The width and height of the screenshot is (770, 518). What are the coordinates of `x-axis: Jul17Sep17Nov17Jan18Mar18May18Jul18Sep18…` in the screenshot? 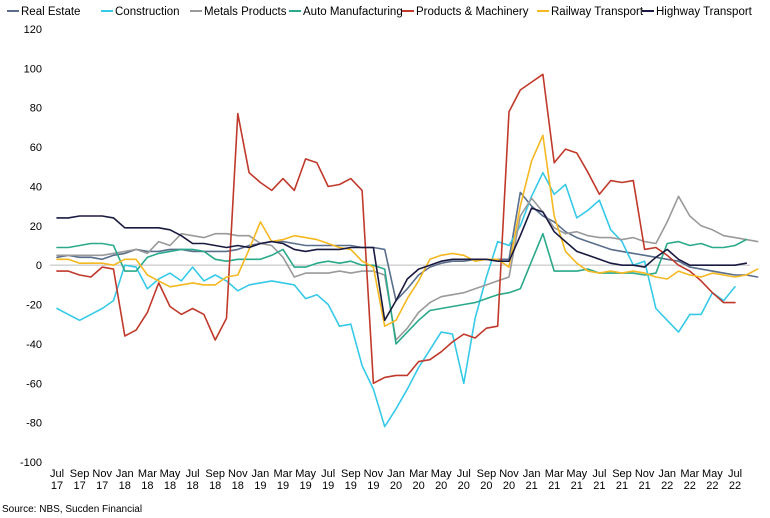 It's located at (396, 480).